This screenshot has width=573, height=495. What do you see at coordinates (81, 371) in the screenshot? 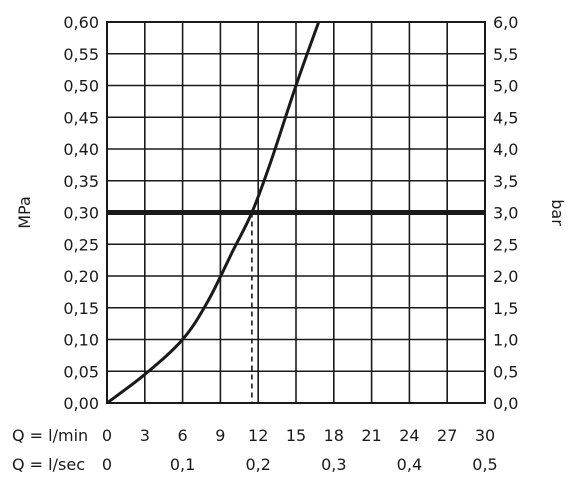
I see `y-tick-label-left: 0,05` at bounding box center [81, 371].